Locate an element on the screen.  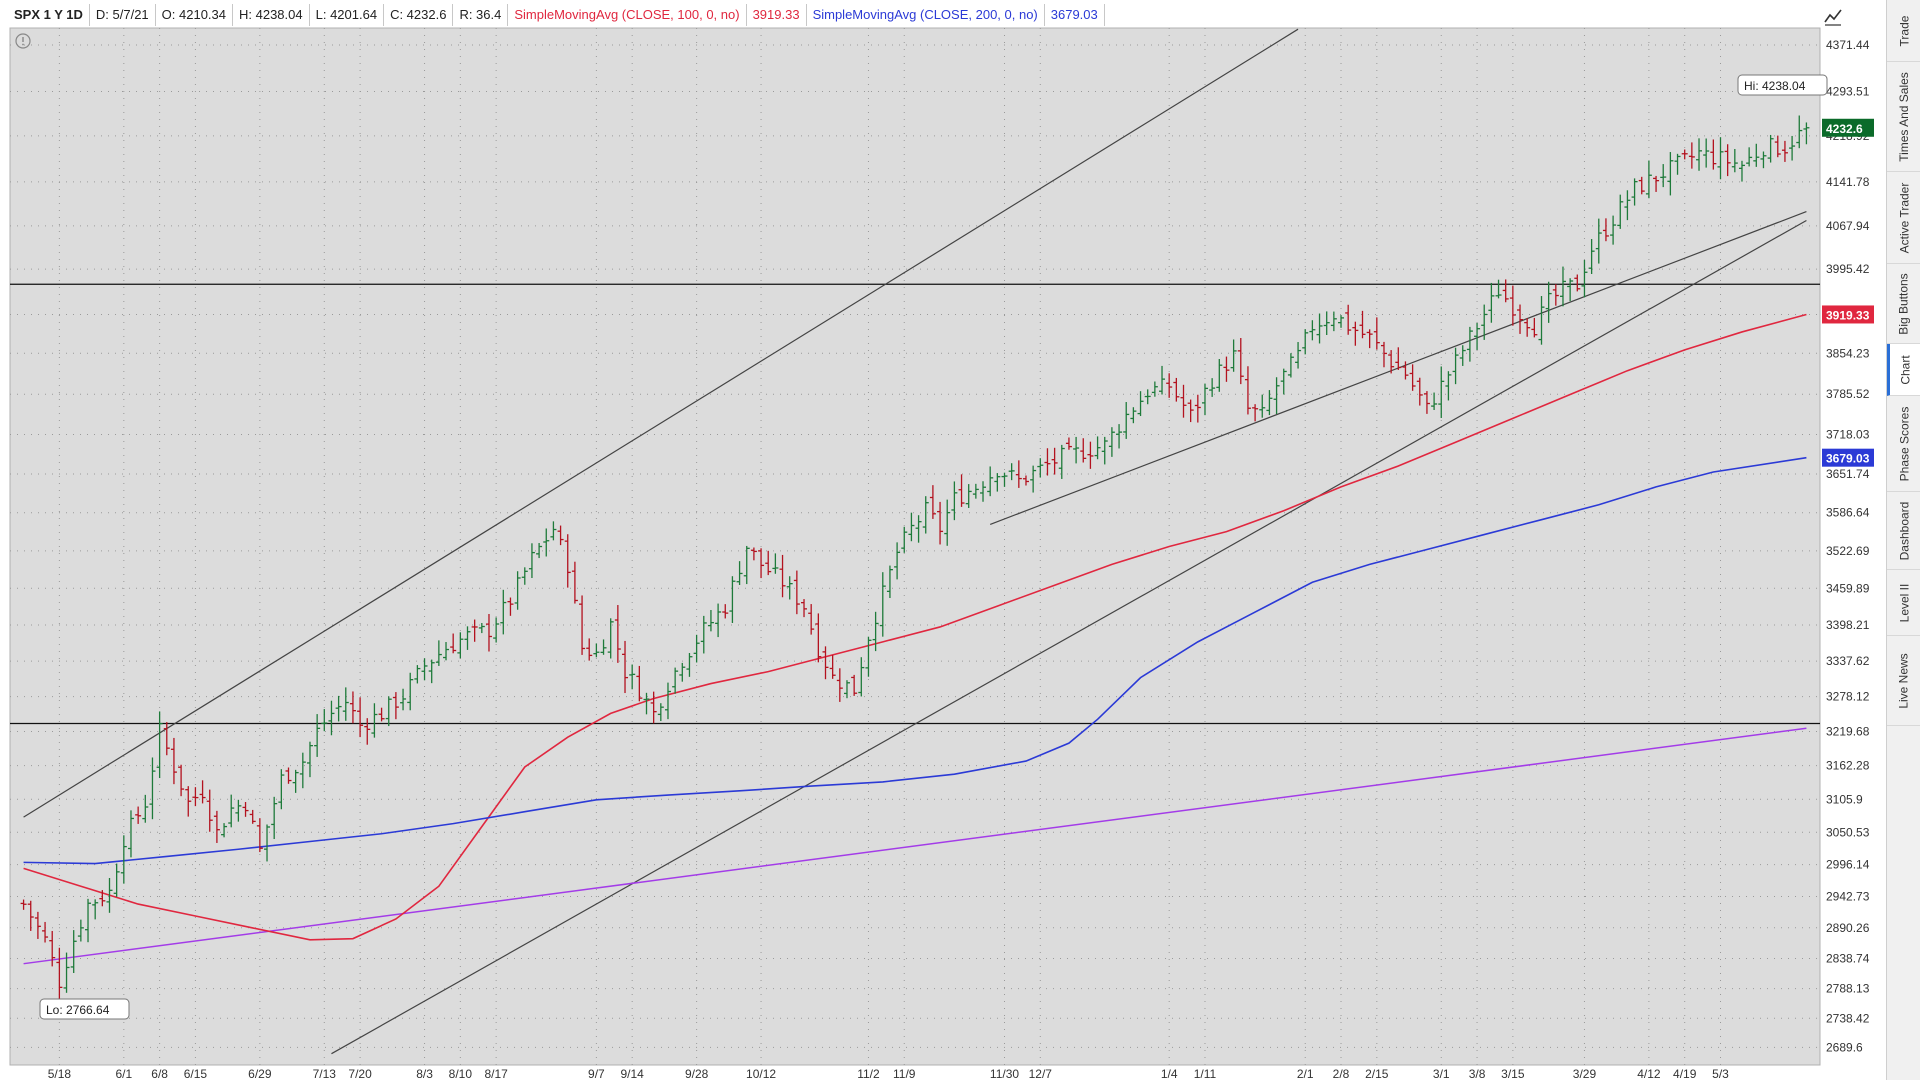
ma100-study-value: 3919.33 is located at coordinates (777, 15).